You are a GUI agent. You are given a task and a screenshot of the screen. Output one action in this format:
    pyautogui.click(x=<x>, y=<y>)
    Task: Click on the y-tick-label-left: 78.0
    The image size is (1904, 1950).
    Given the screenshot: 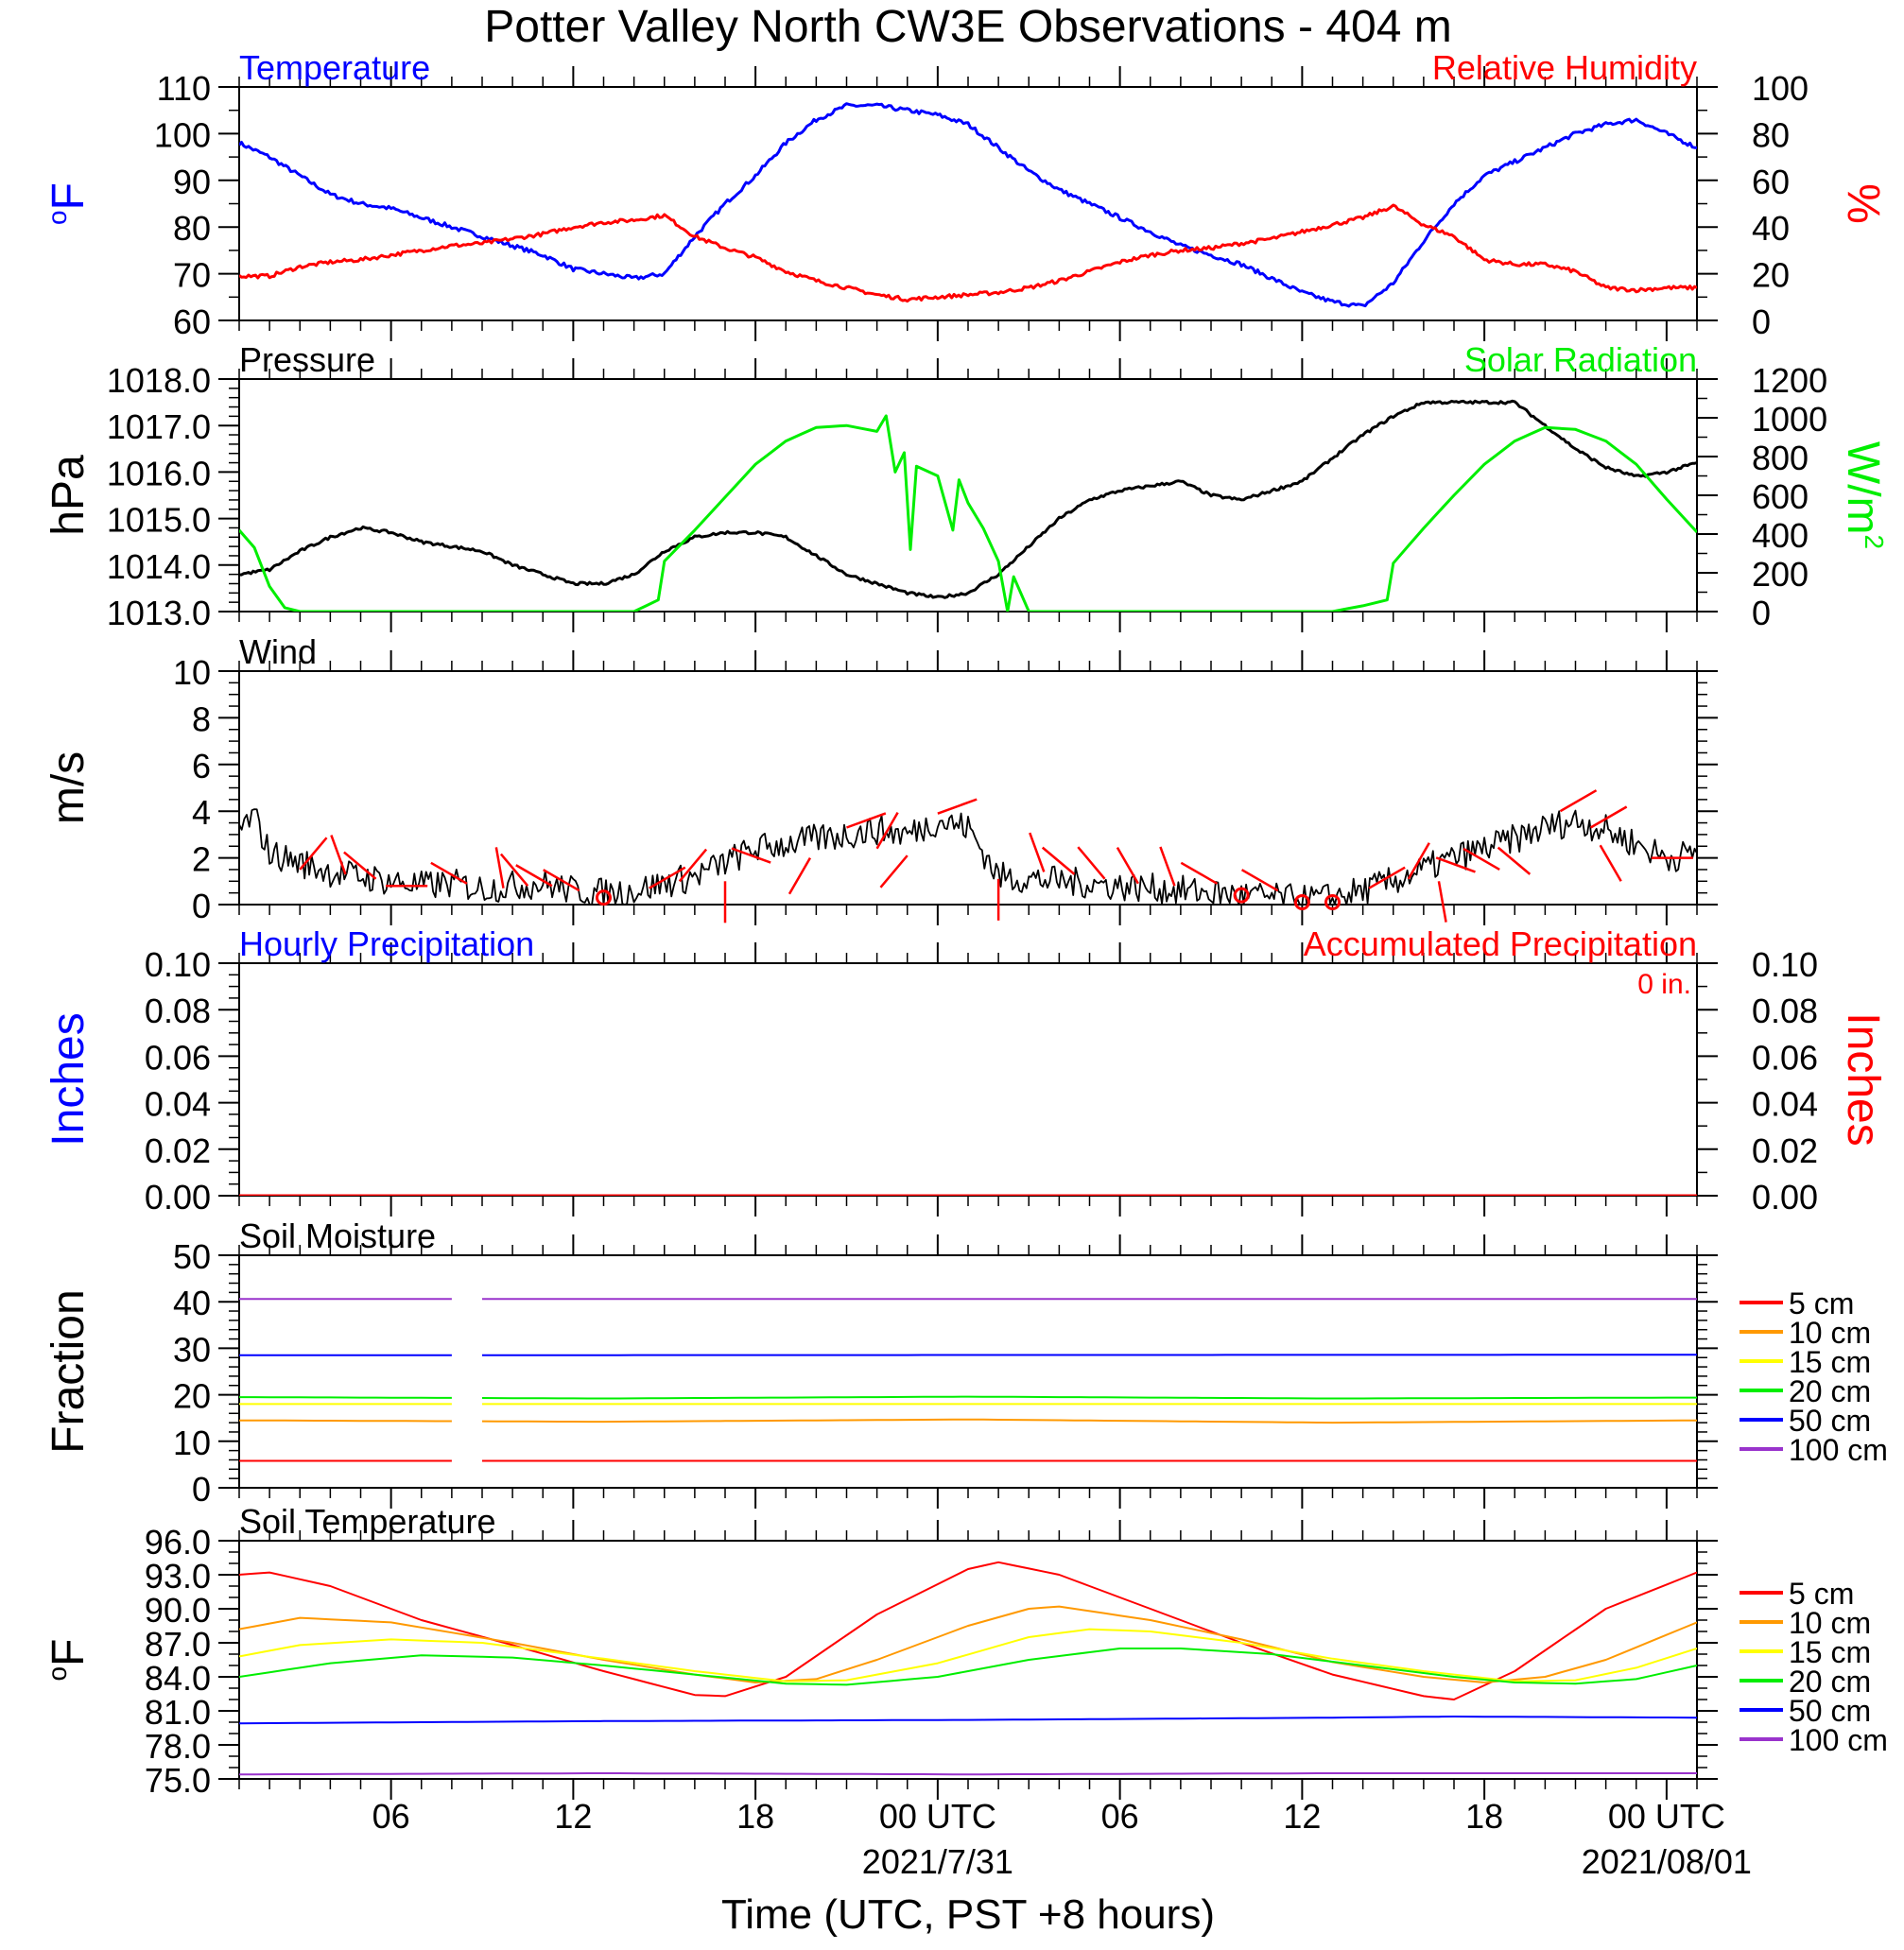 What is the action you would take?
    pyautogui.click(x=178, y=1746)
    